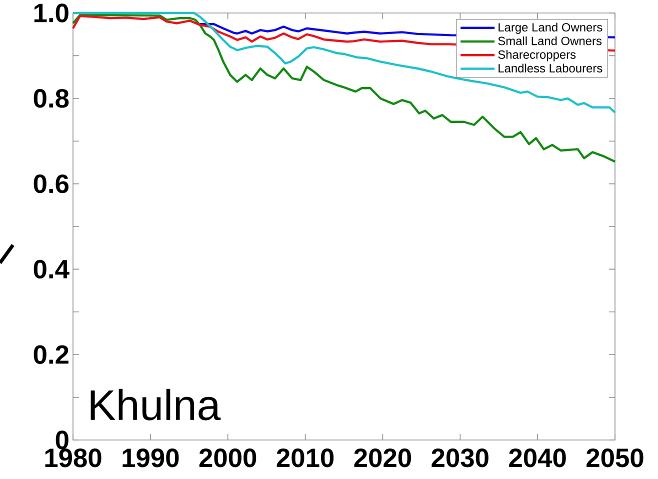  I want to click on y-tick-label: 0.2, so click(51, 354).